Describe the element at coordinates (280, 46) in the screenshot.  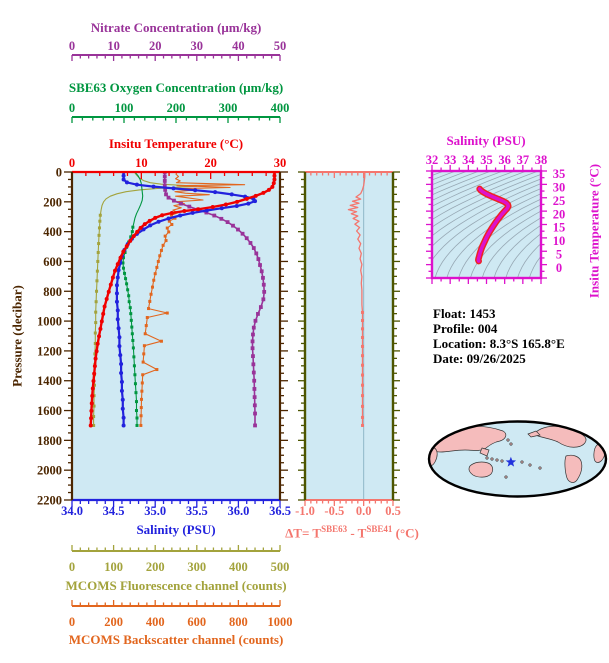
I see `axis-tick-label: 50` at that location.